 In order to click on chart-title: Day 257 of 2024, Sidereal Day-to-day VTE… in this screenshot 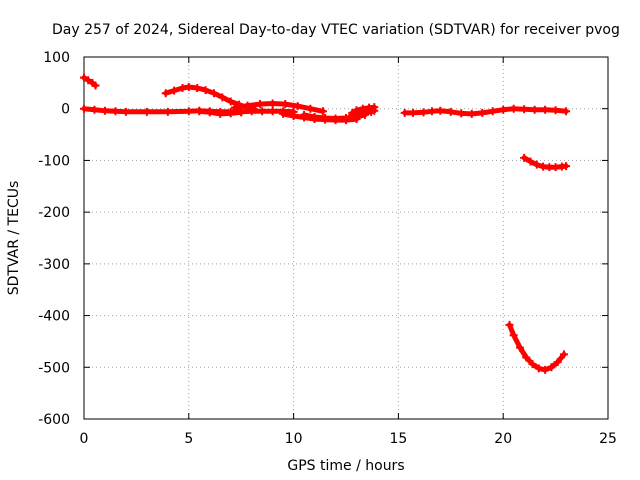, I will do `click(336, 30)`.